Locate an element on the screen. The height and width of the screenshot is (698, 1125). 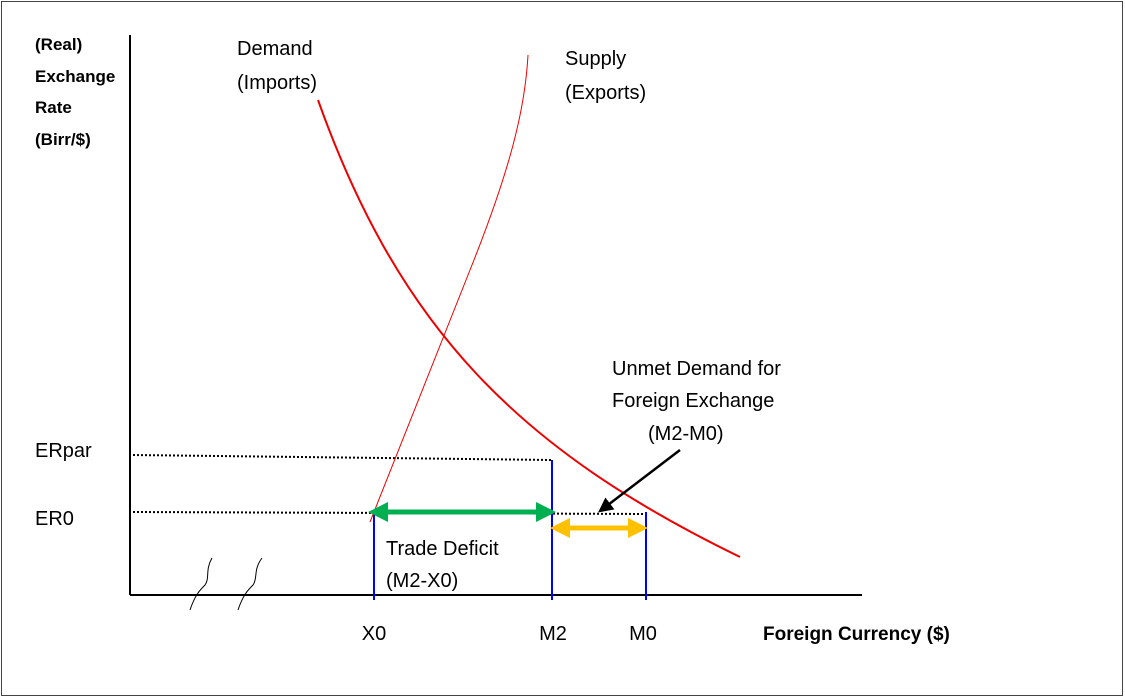
demand-label: (Imports) is located at coordinates (277, 83).